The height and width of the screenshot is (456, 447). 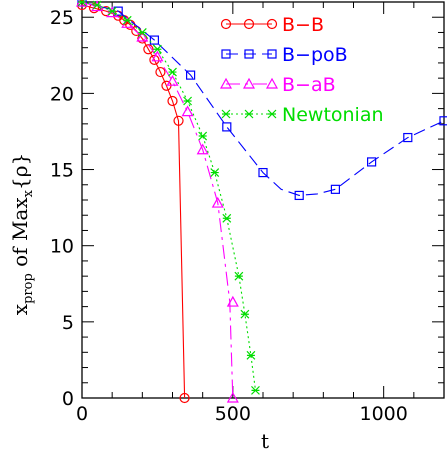 I want to click on x-tick-label: 500, so click(x=233, y=414).